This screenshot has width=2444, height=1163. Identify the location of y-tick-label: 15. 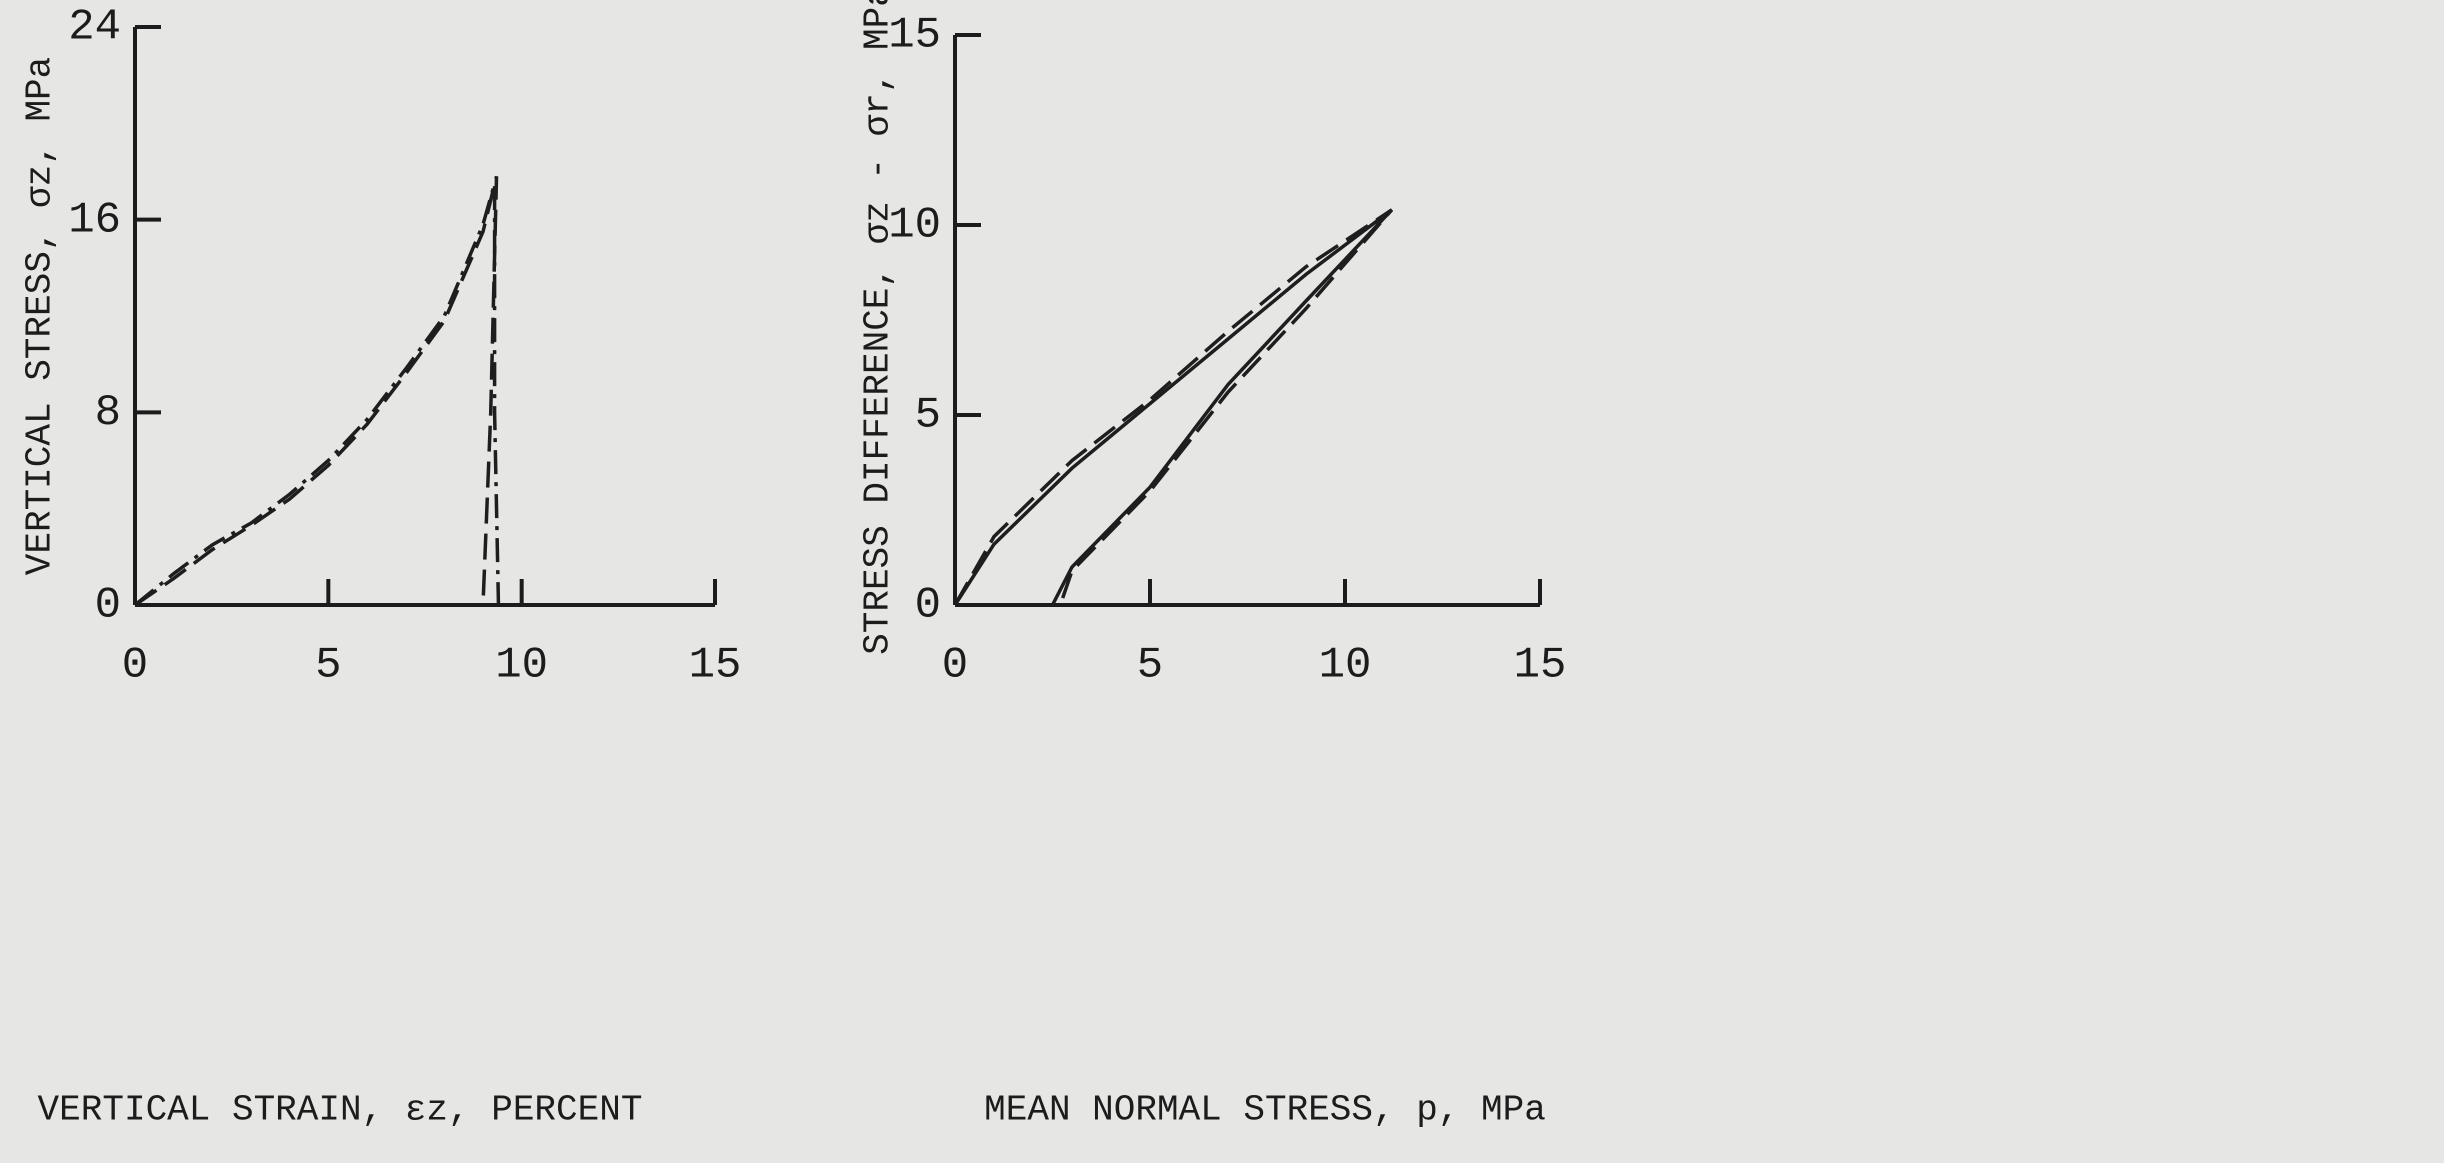
(914, 36).